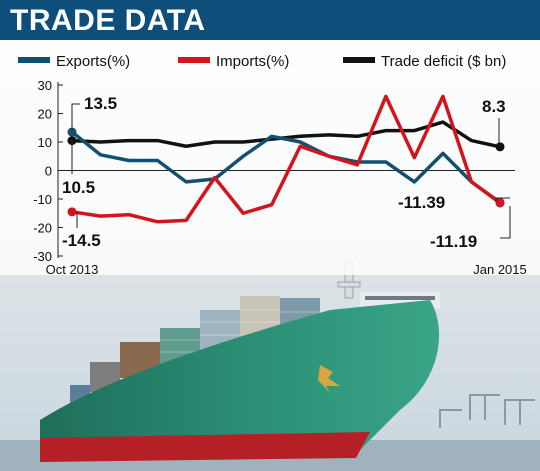  What do you see at coordinates (505, 222) in the screenshot?
I see `leader-imports-end` at bounding box center [505, 222].